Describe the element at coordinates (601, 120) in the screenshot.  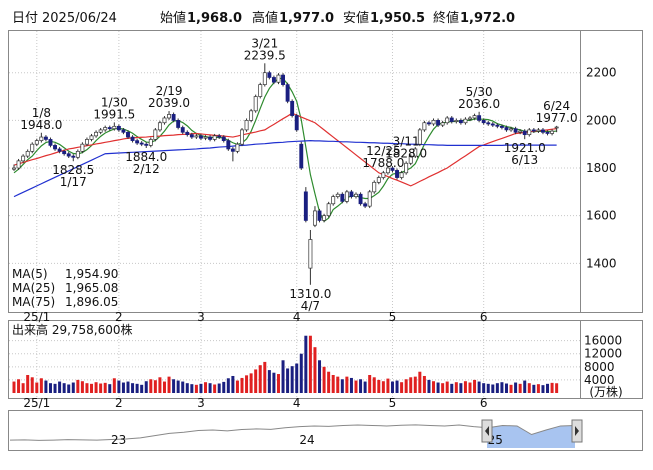
I see `y-tick-label: 2000` at that location.